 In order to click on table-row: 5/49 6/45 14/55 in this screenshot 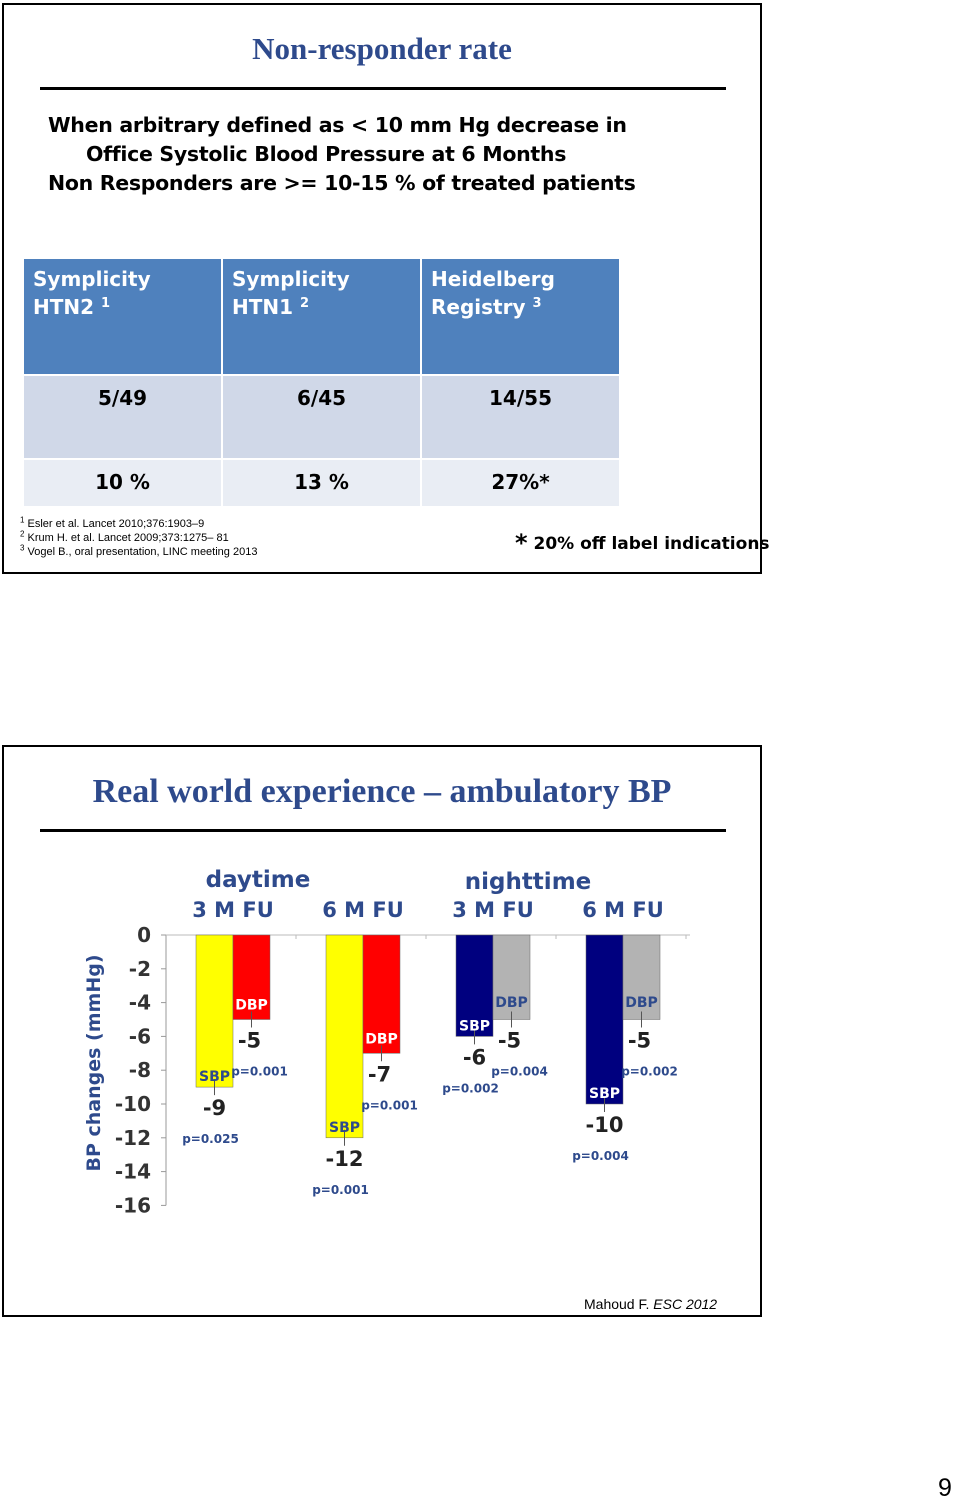, I will do `click(321, 417)`.